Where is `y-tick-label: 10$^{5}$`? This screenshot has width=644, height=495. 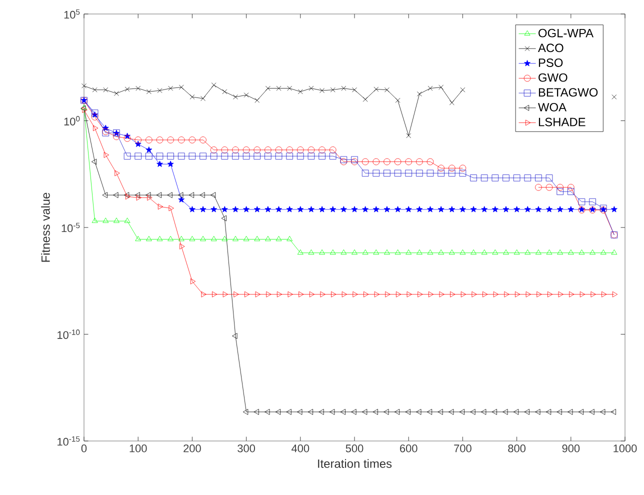
y-tick-label: 10$^{5}$ is located at coordinates (72, 14).